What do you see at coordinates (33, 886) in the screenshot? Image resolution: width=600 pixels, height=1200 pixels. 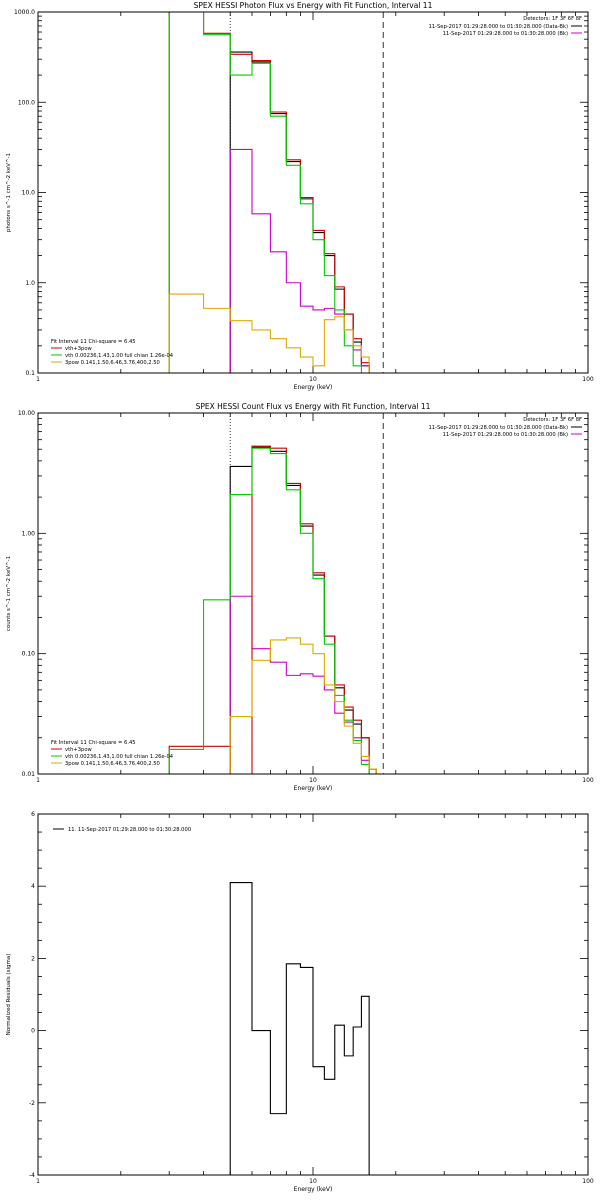 I see `y-tick-label: 4` at bounding box center [33, 886].